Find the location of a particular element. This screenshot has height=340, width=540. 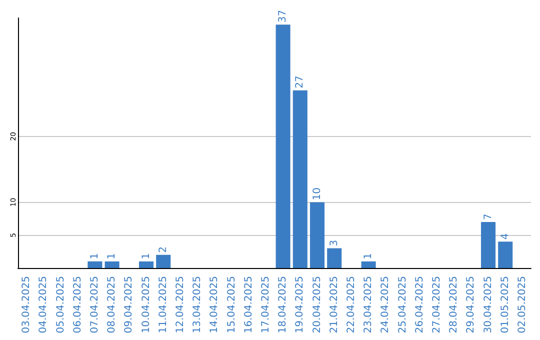

x-tick-label: 05.04.2025 is located at coordinates (60, 305).